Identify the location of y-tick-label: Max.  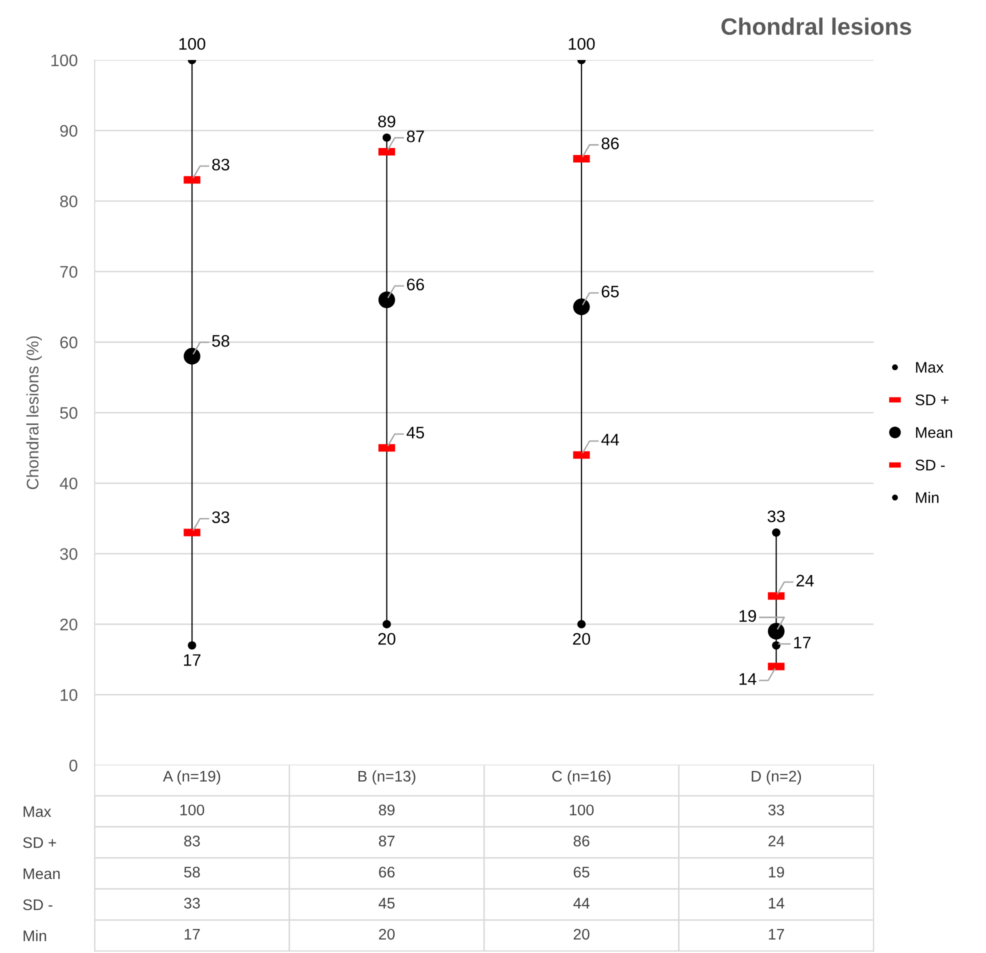
(38, 811).